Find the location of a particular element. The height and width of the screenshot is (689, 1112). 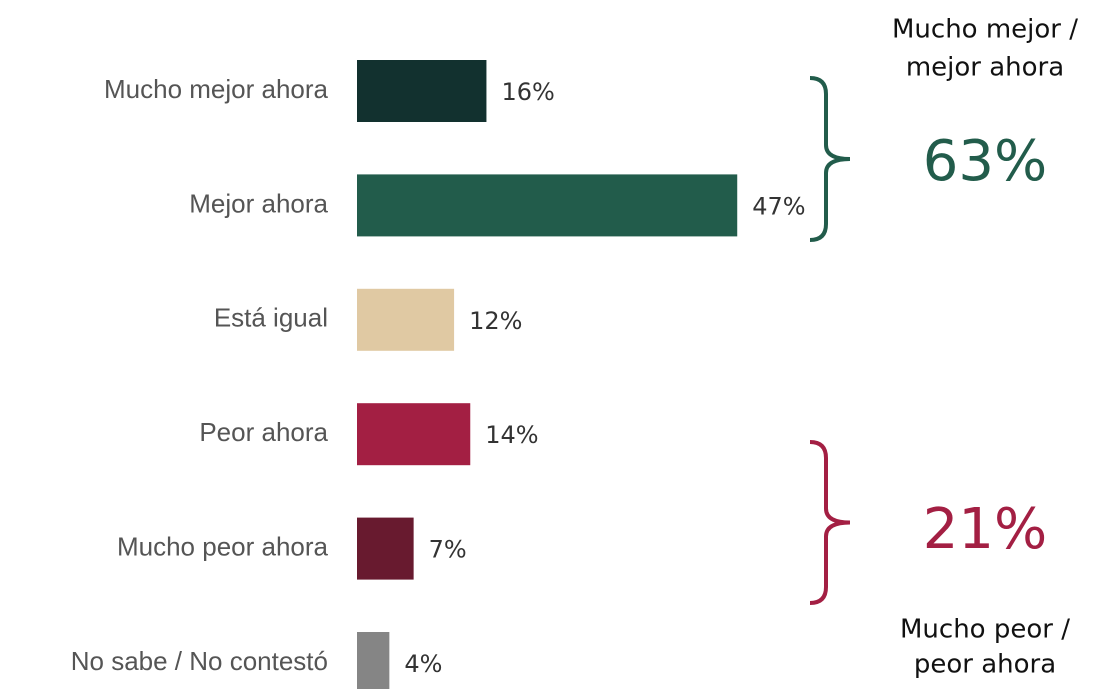

value-label: 7% is located at coordinates (448, 550).